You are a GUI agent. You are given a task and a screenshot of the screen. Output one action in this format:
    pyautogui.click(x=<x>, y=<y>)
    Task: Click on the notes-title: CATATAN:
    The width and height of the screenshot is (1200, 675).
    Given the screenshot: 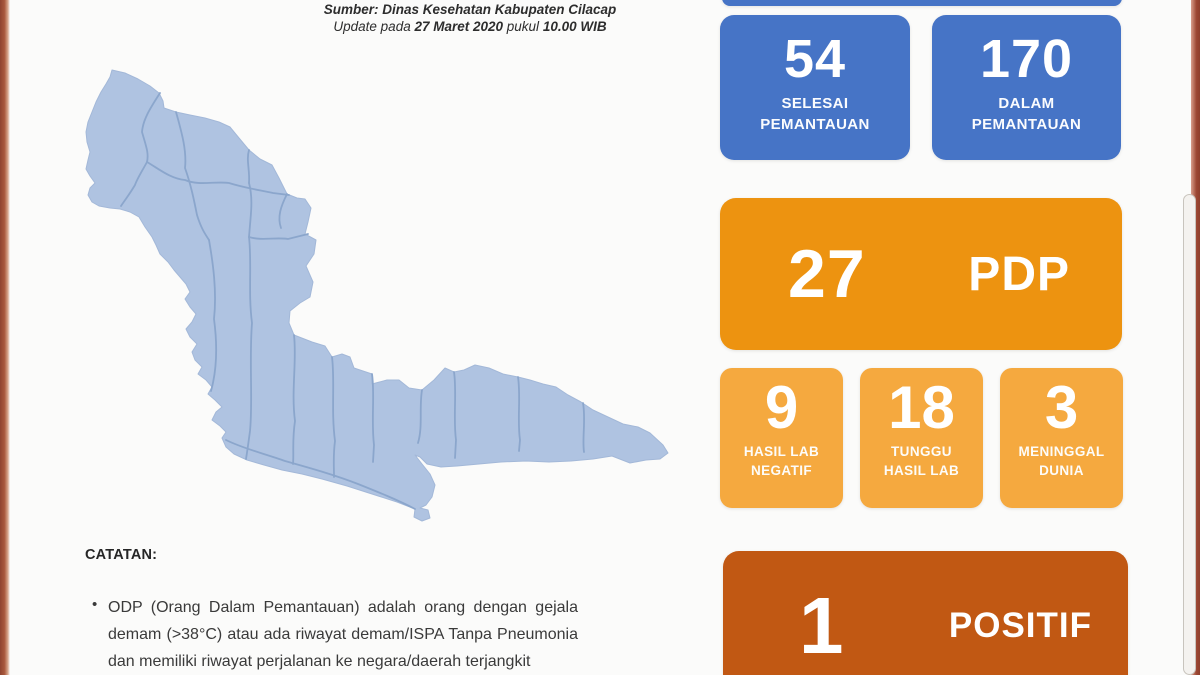 What is the action you would take?
    pyautogui.click(x=121, y=555)
    